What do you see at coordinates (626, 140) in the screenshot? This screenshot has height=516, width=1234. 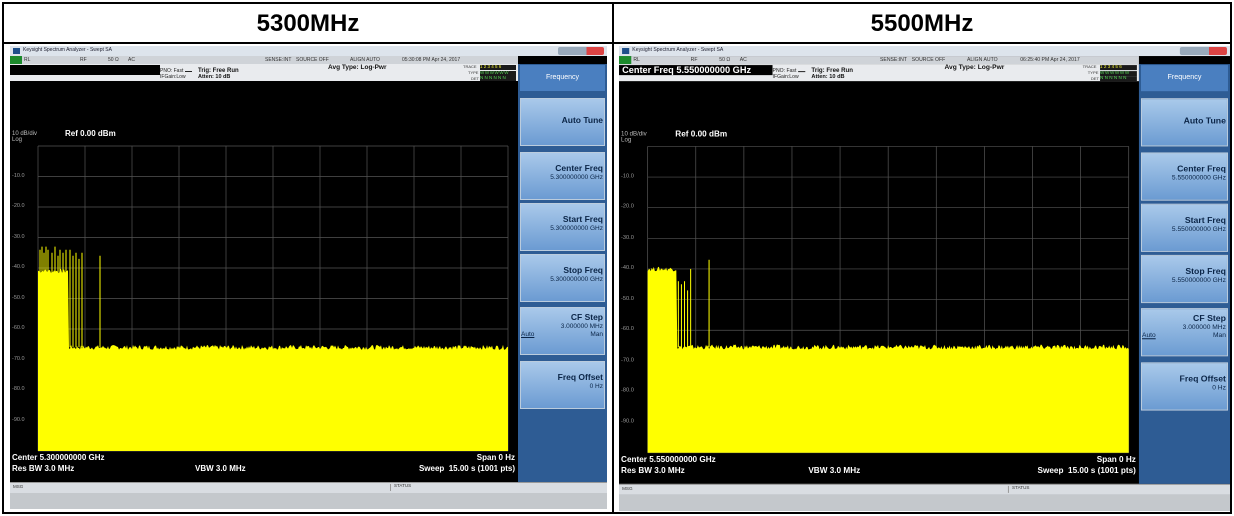 I see `log-label: Log` at bounding box center [626, 140].